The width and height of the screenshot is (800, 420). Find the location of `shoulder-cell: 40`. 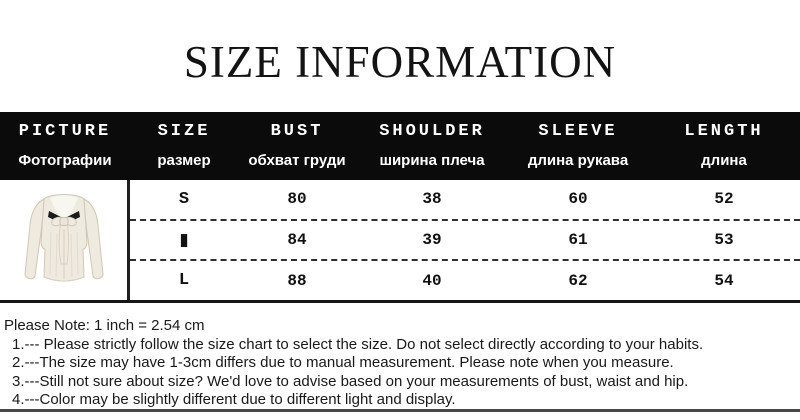

shoulder-cell: 40 is located at coordinates (432, 280).